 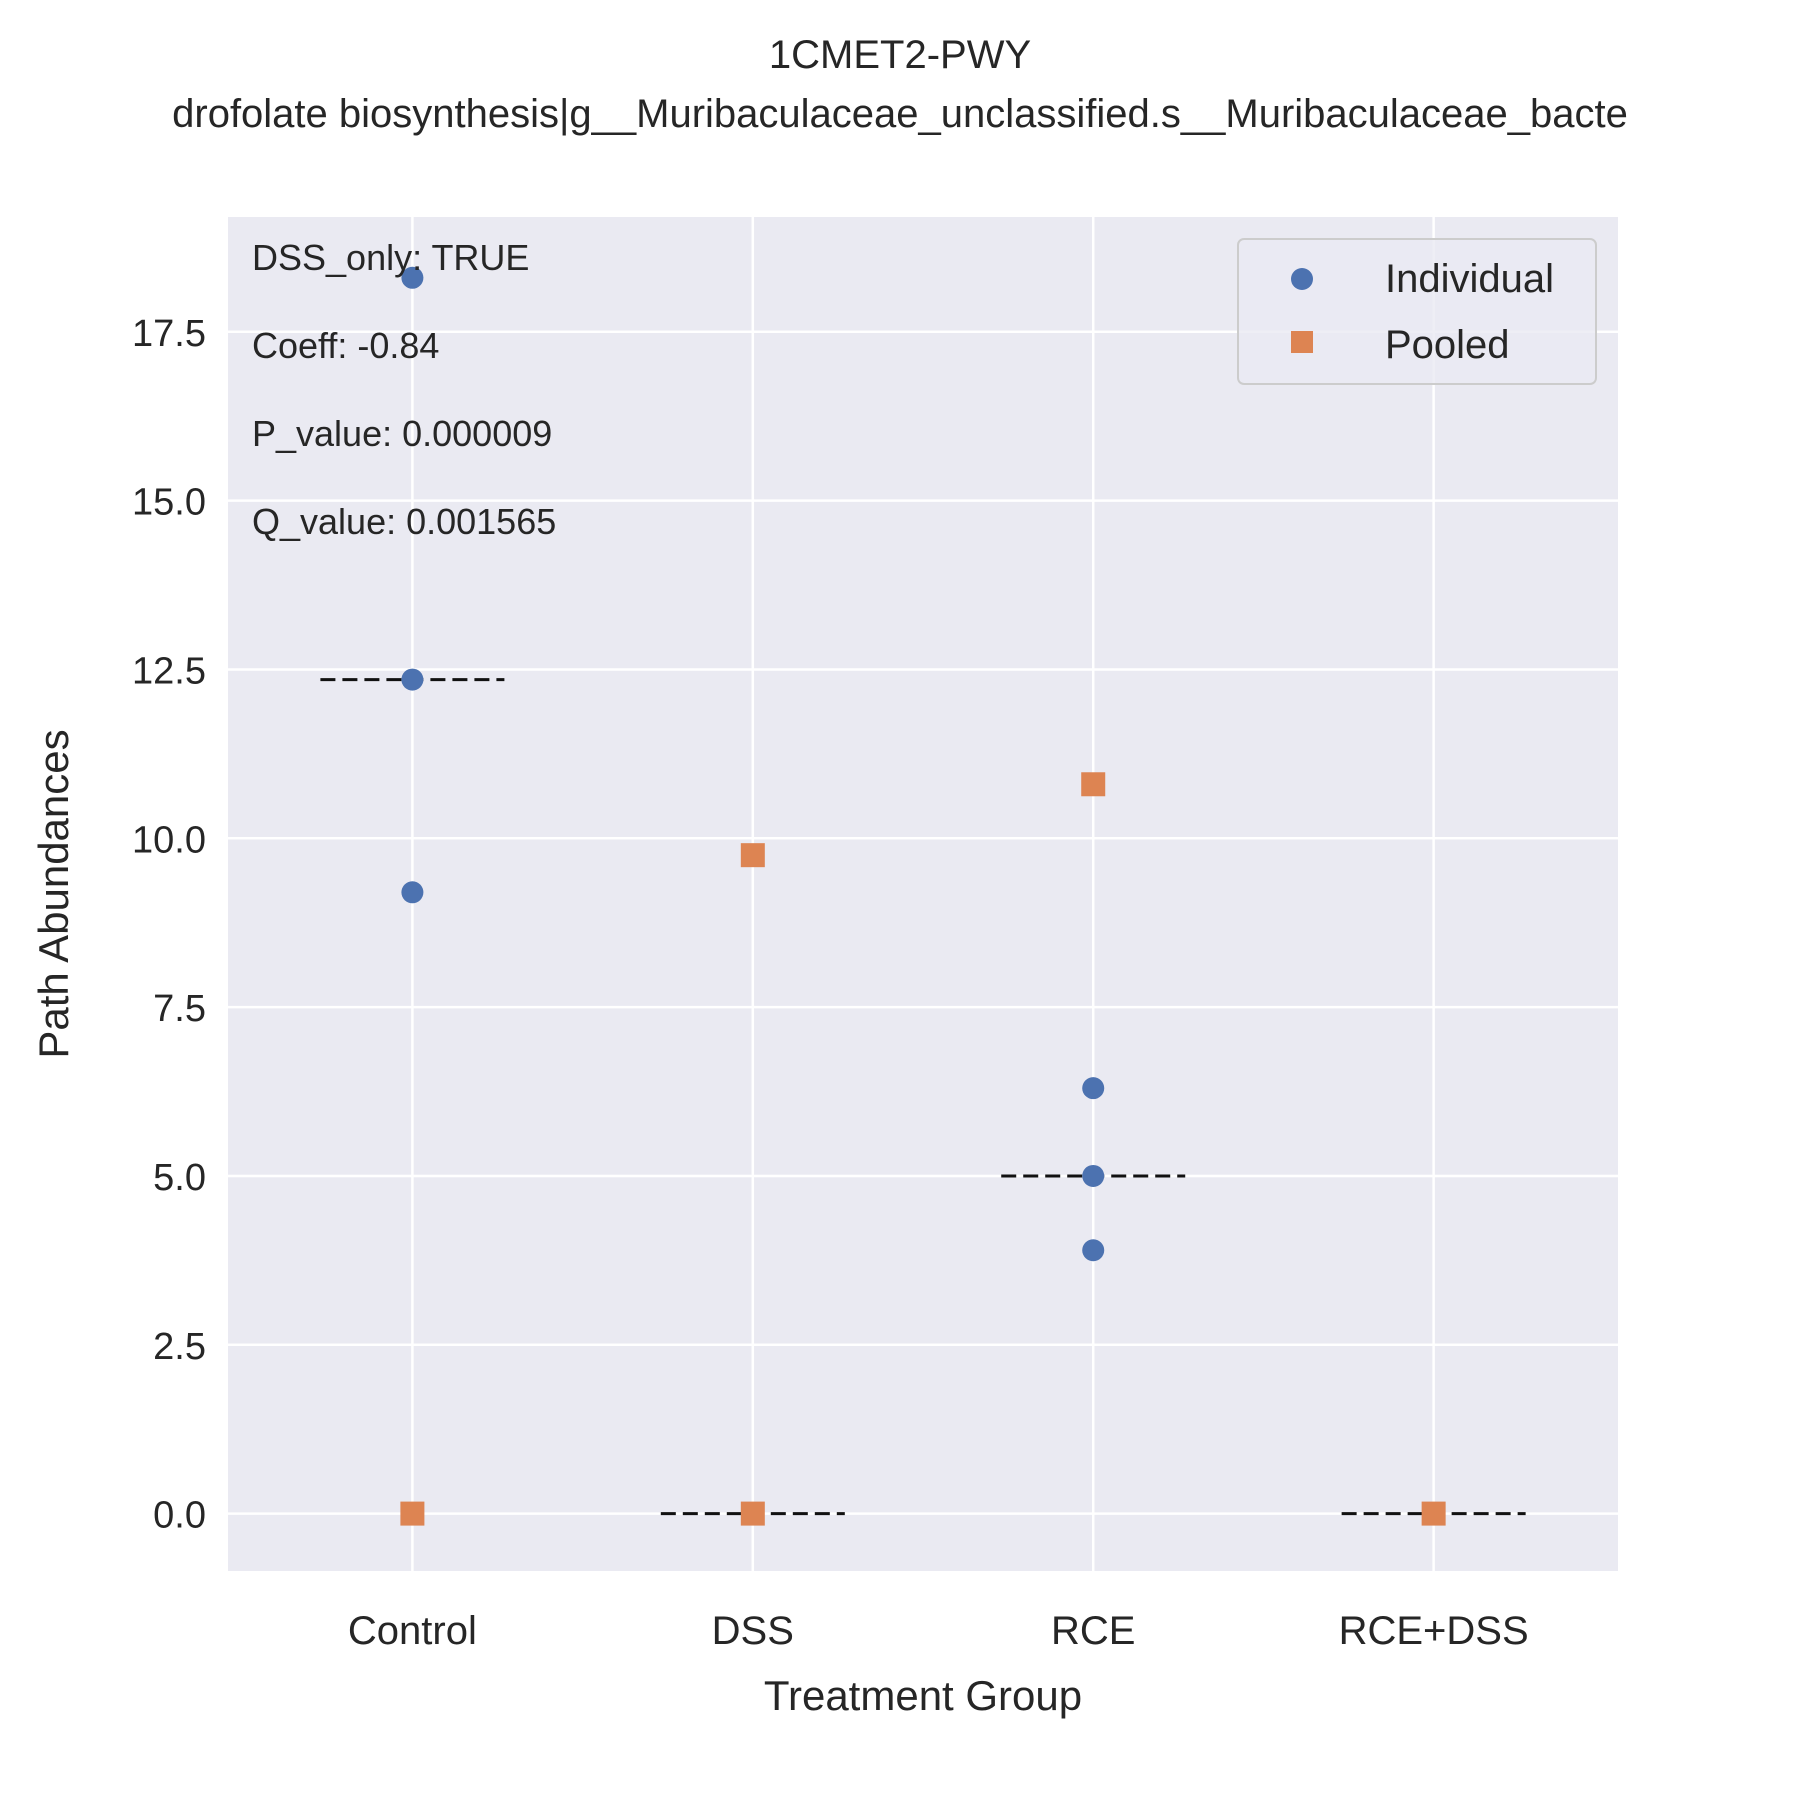 What do you see at coordinates (179, 1516) in the screenshot?
I see `y-tick-label: 0.0` at bounding box center [179, 1516].